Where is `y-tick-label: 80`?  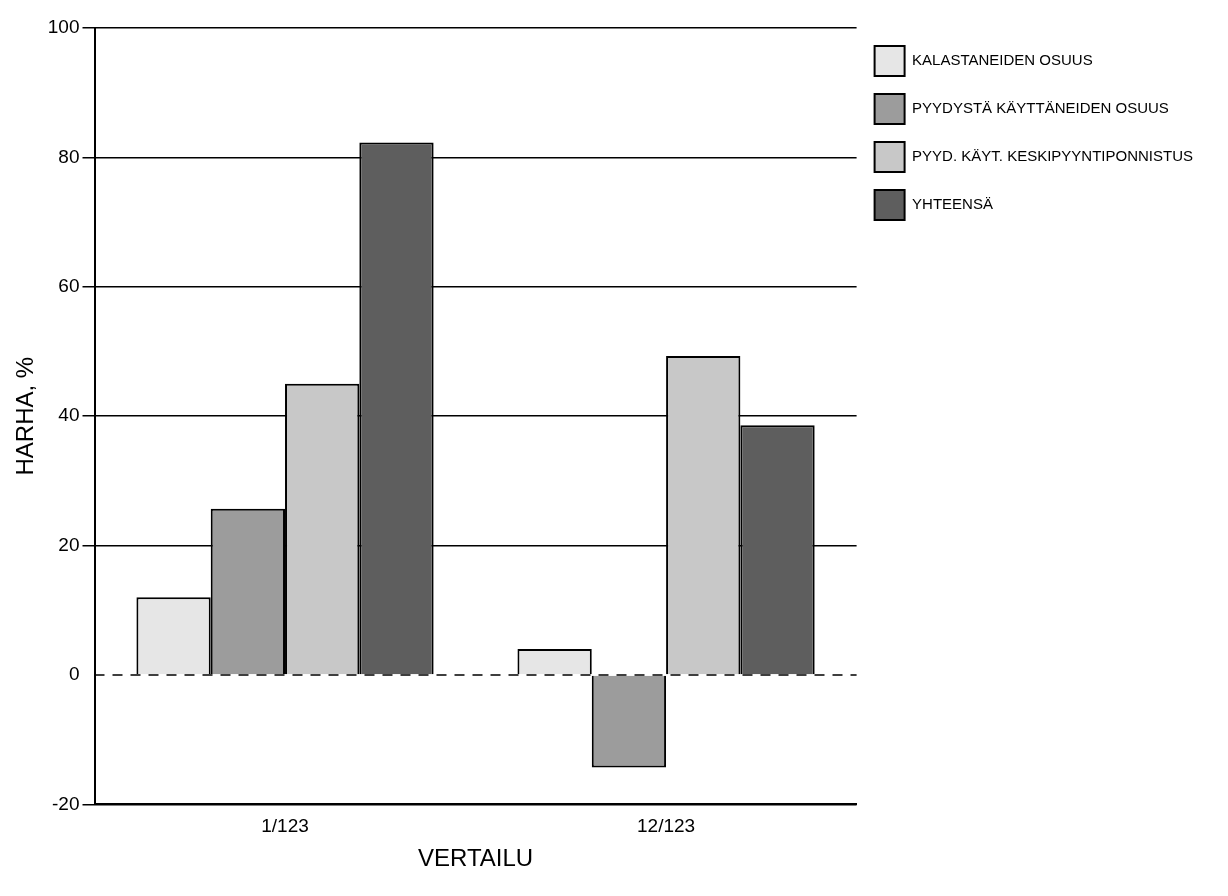
y-tick-label: 80 is located at coordinates (69, 156).